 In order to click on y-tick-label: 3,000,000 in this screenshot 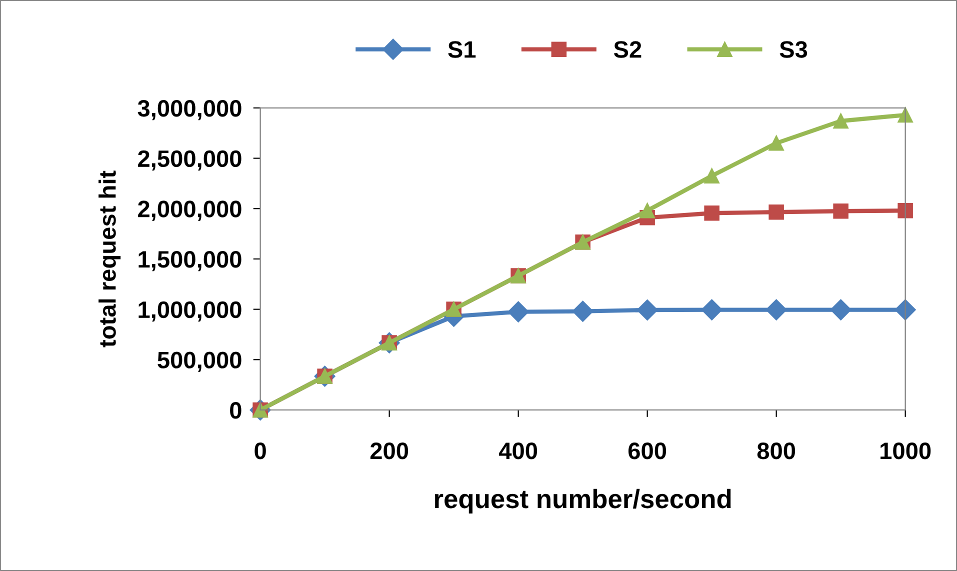, I will do `click(190, 110)`.